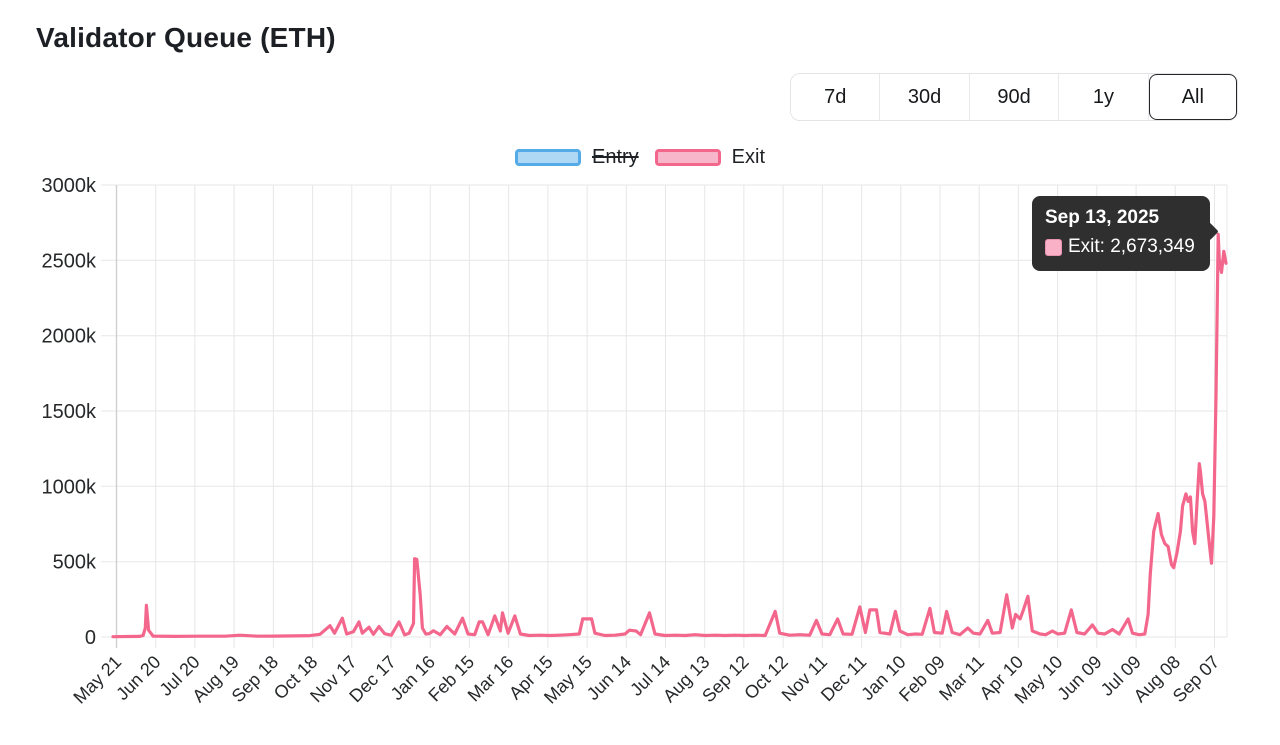 This screenshot has height=745, width=1280. What do you see at coordinates (90, 638) in the screenshot?
I see `y-tick-label: 0` at bounding box center [90, 638].